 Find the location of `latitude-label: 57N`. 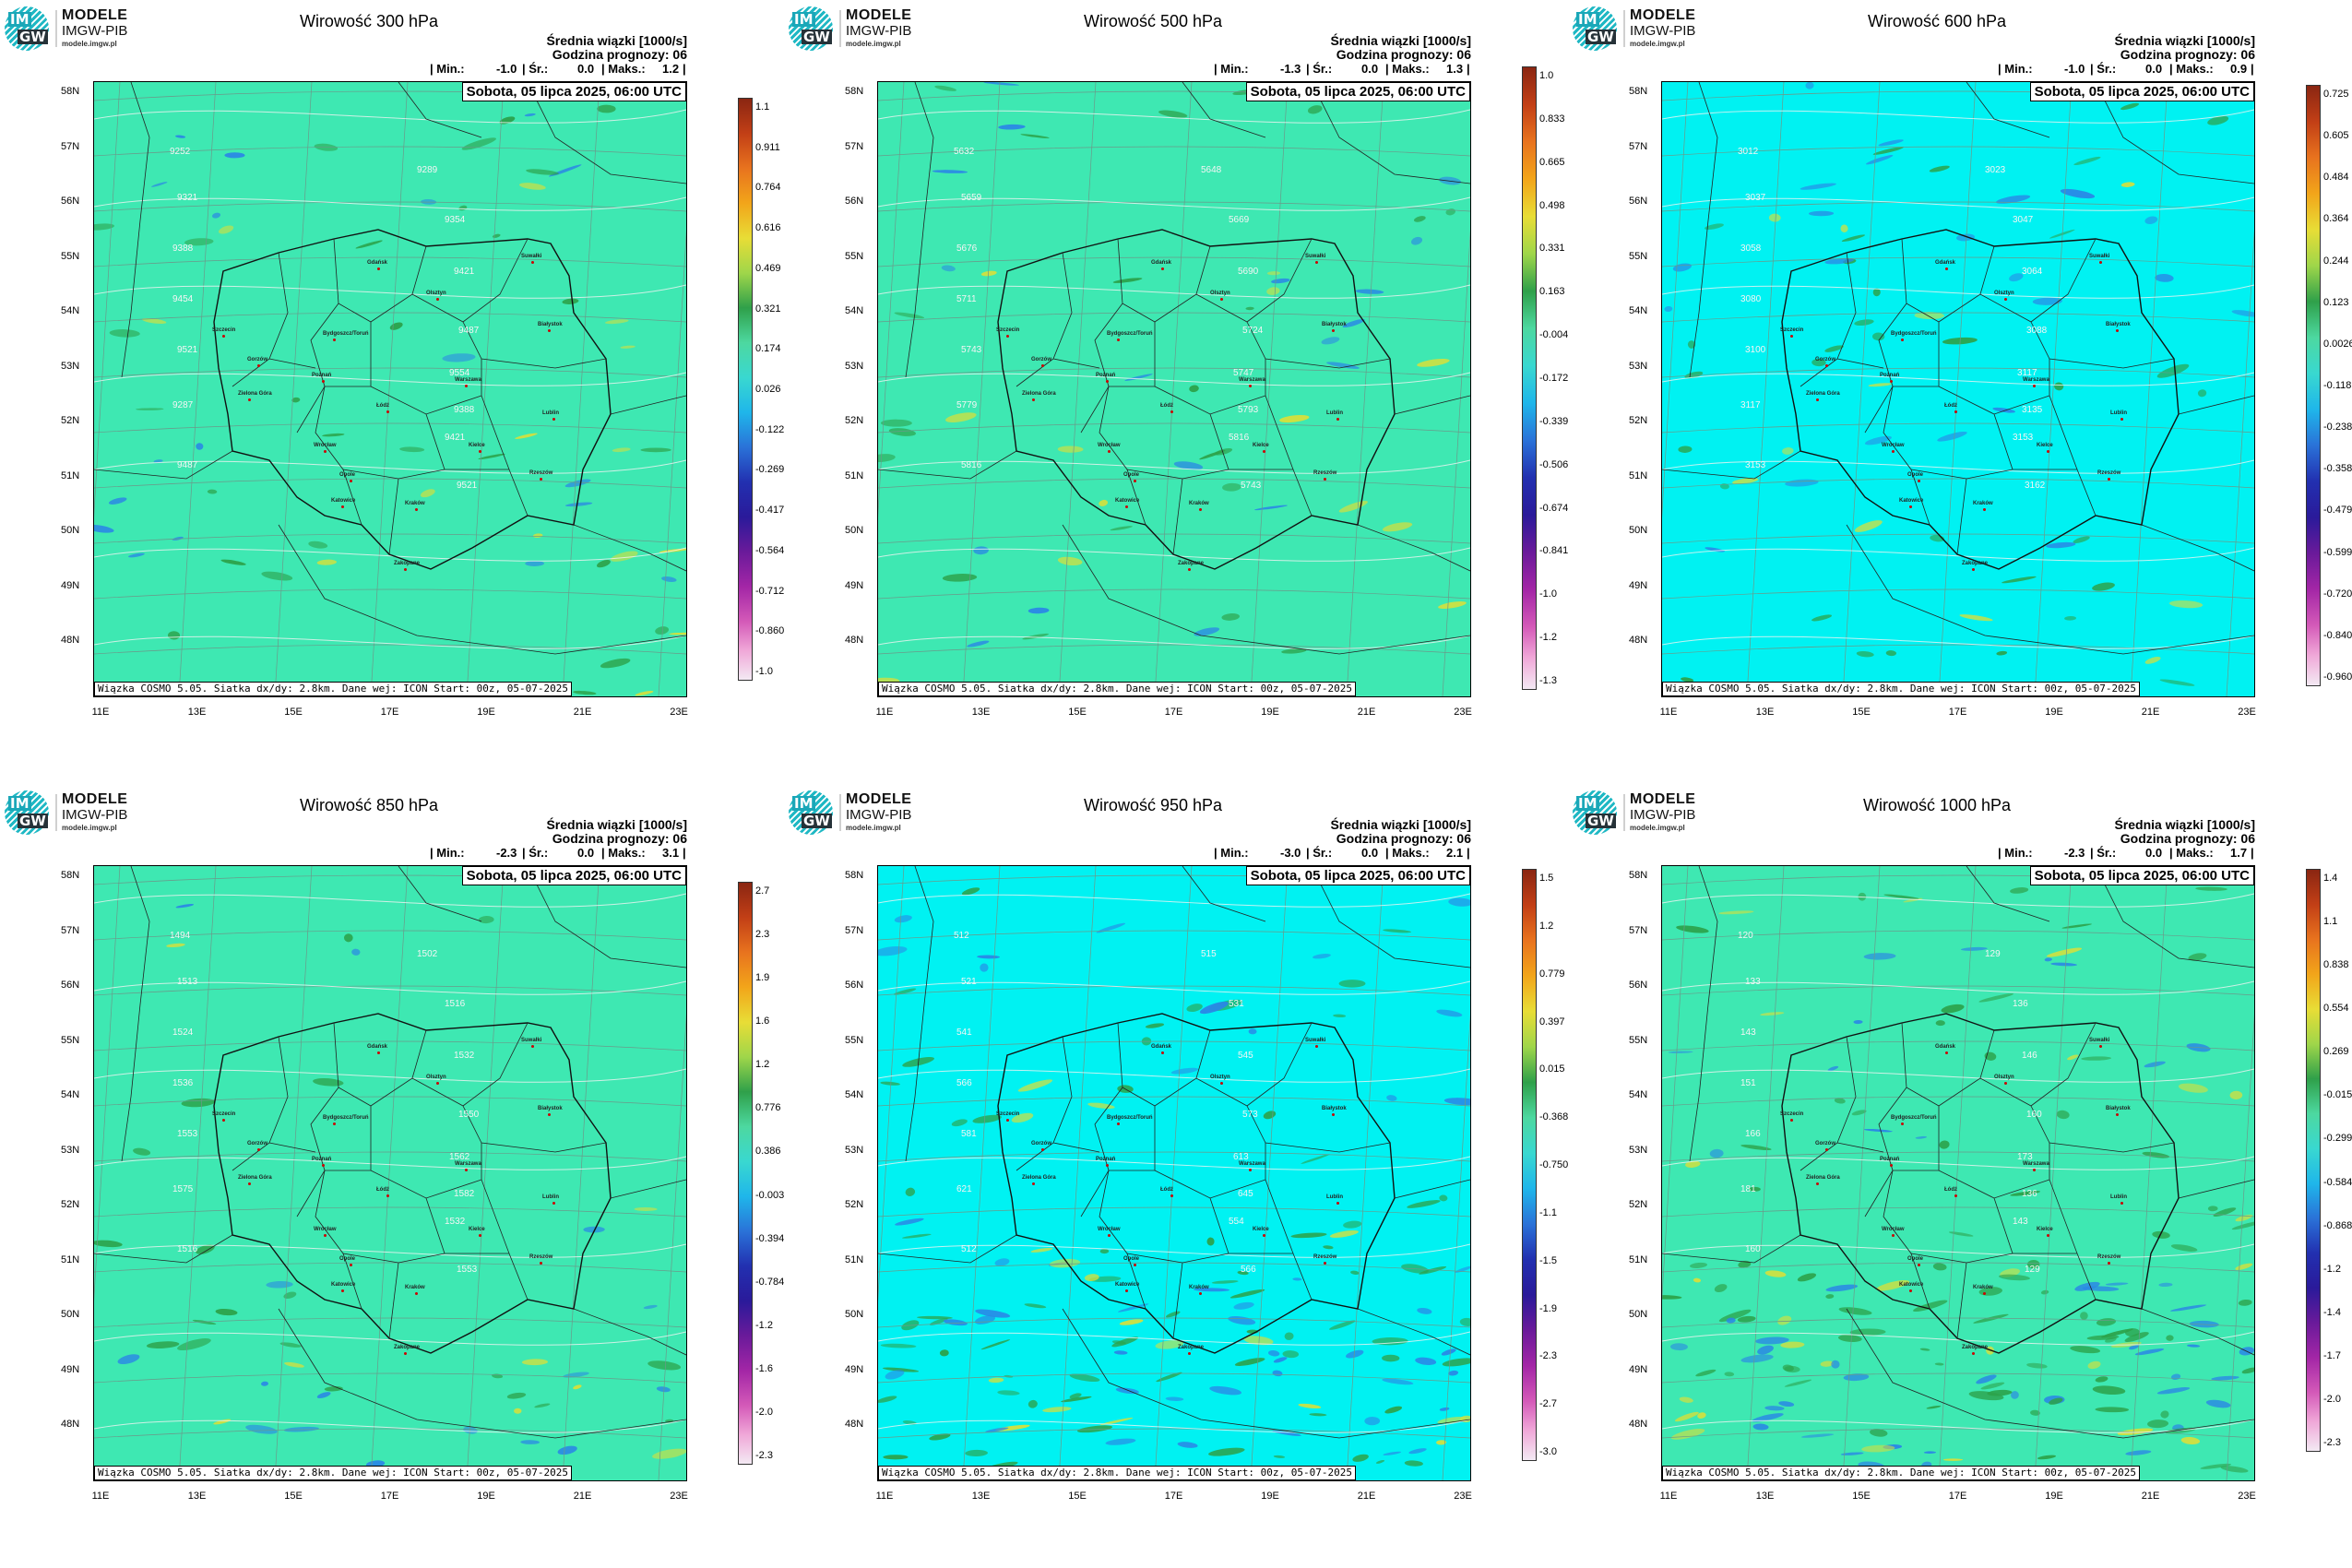

latitude-label: 57N is located at coordinates (70, 146).